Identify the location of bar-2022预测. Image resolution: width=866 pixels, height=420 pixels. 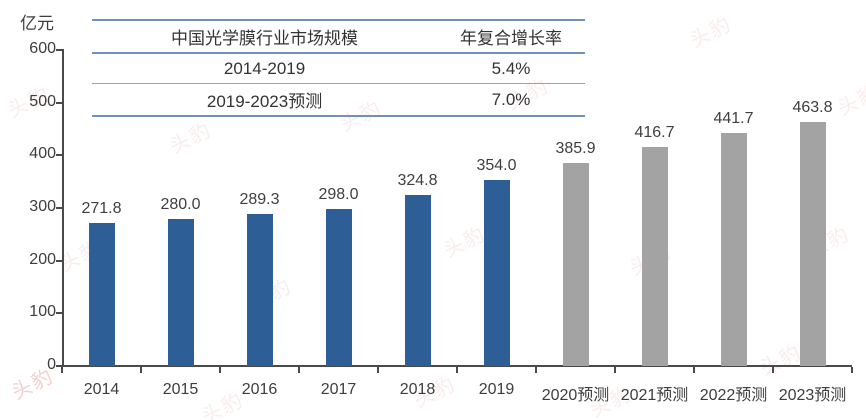
(733, 249).